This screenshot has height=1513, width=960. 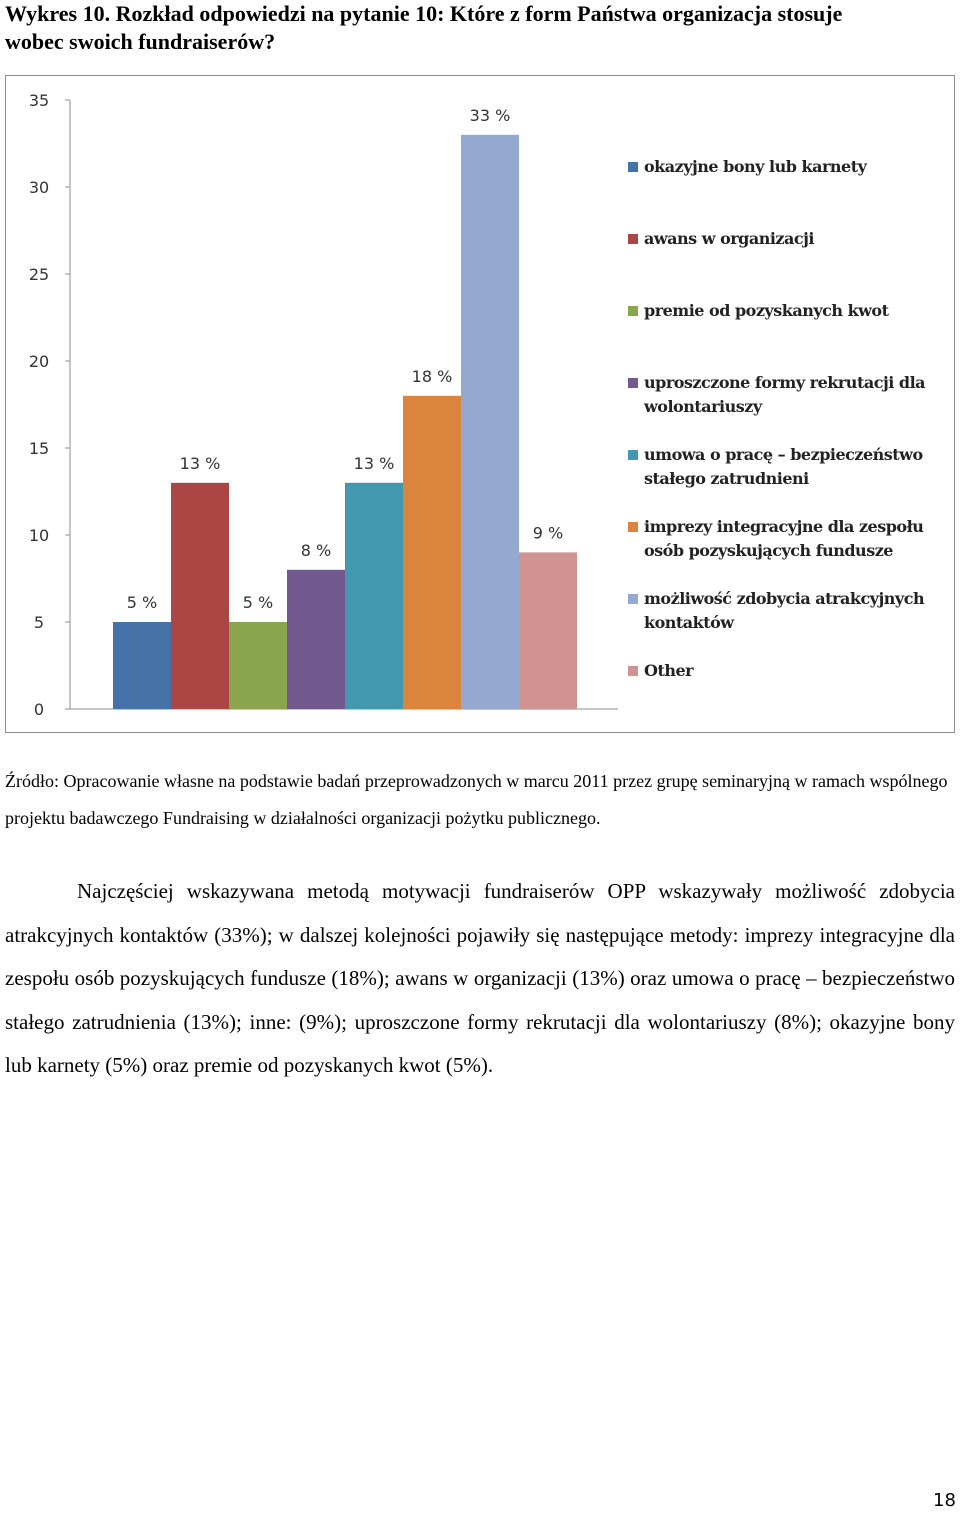 I want to click on legend-label: awans w organizacji, so click(x=729, y=238).